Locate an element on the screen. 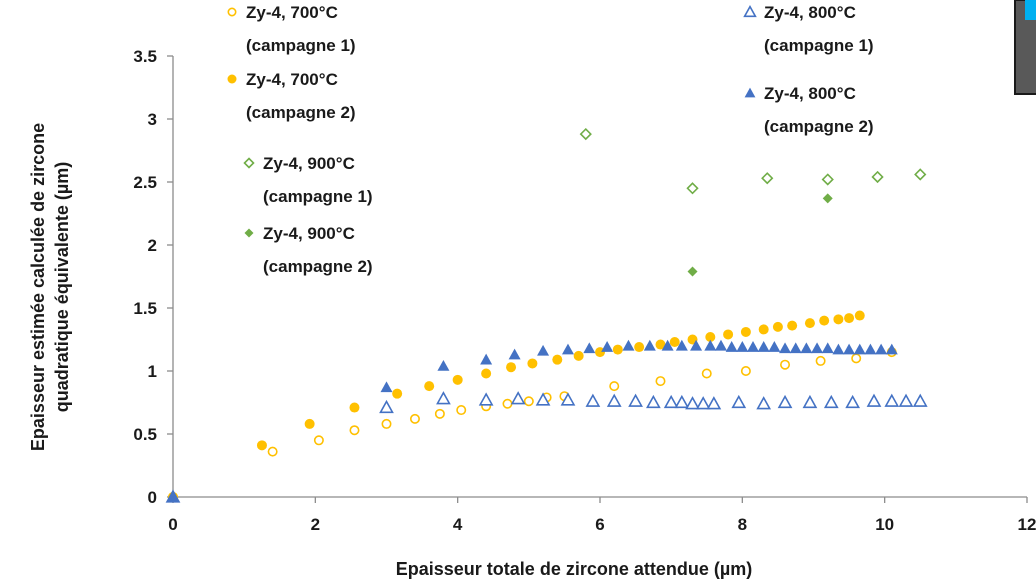  legend-label-series-5: Zy-4, 900°C is located at coordinates (309, 163).